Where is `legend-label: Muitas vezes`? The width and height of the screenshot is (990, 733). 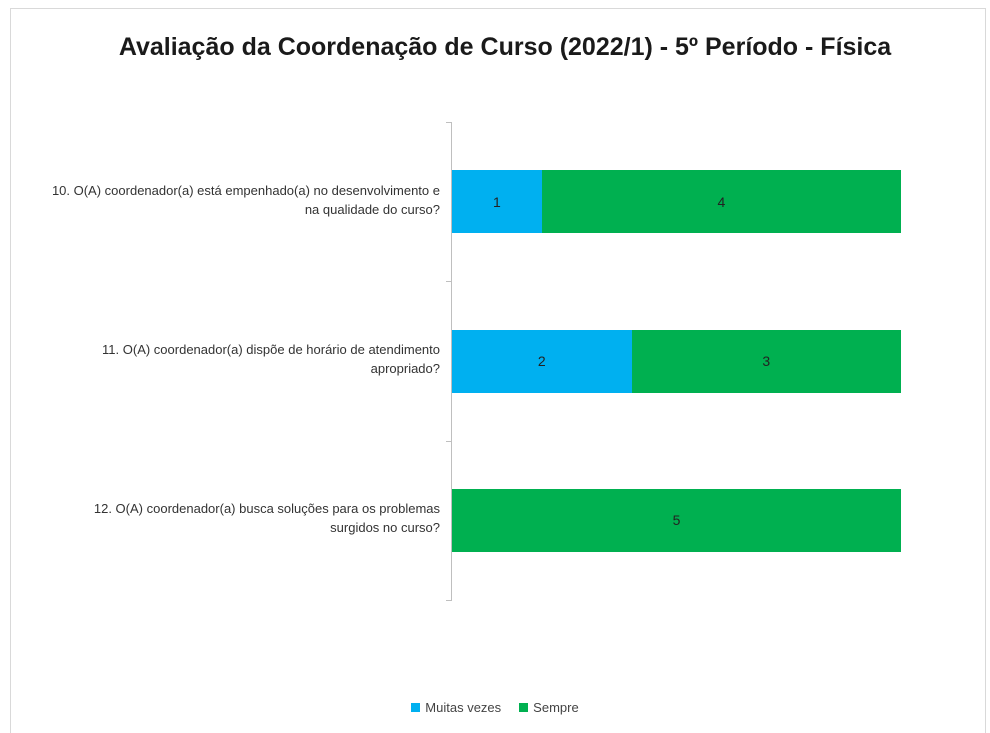 legend-label: Muitas vezes is located at coordinates (463, 707).